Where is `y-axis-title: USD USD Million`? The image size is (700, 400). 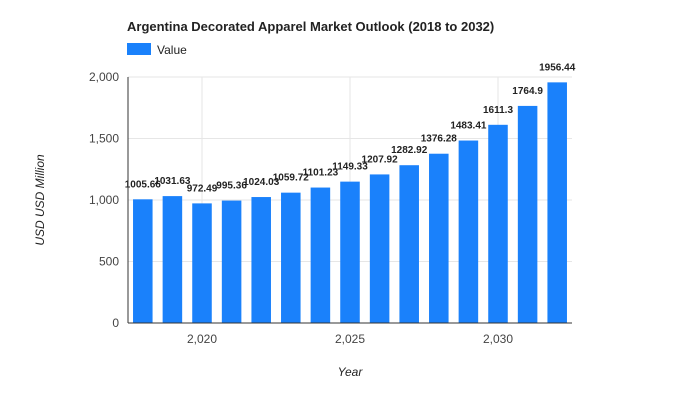
y-axis-title: USD USD Million is located at coordinates (40, 200).